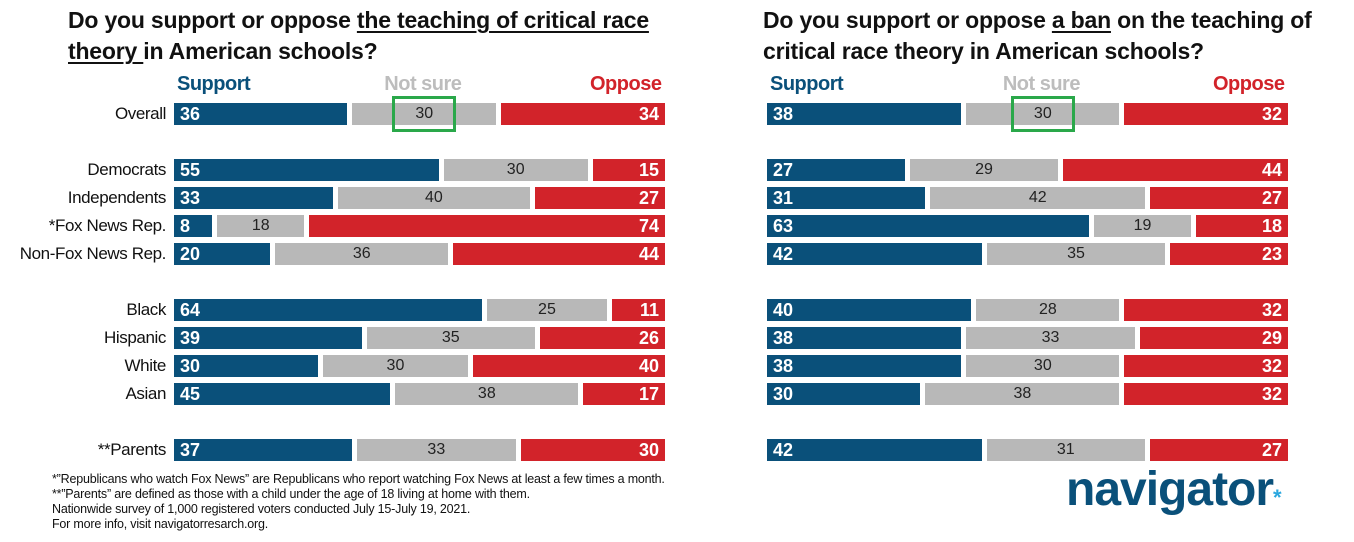 The width and height of the screenshot is (1354, 542). What do you see at coordinates (1213, 338) in the screenshot?
I see `oppose-bar: 29` at bounding box center [1213, 338].